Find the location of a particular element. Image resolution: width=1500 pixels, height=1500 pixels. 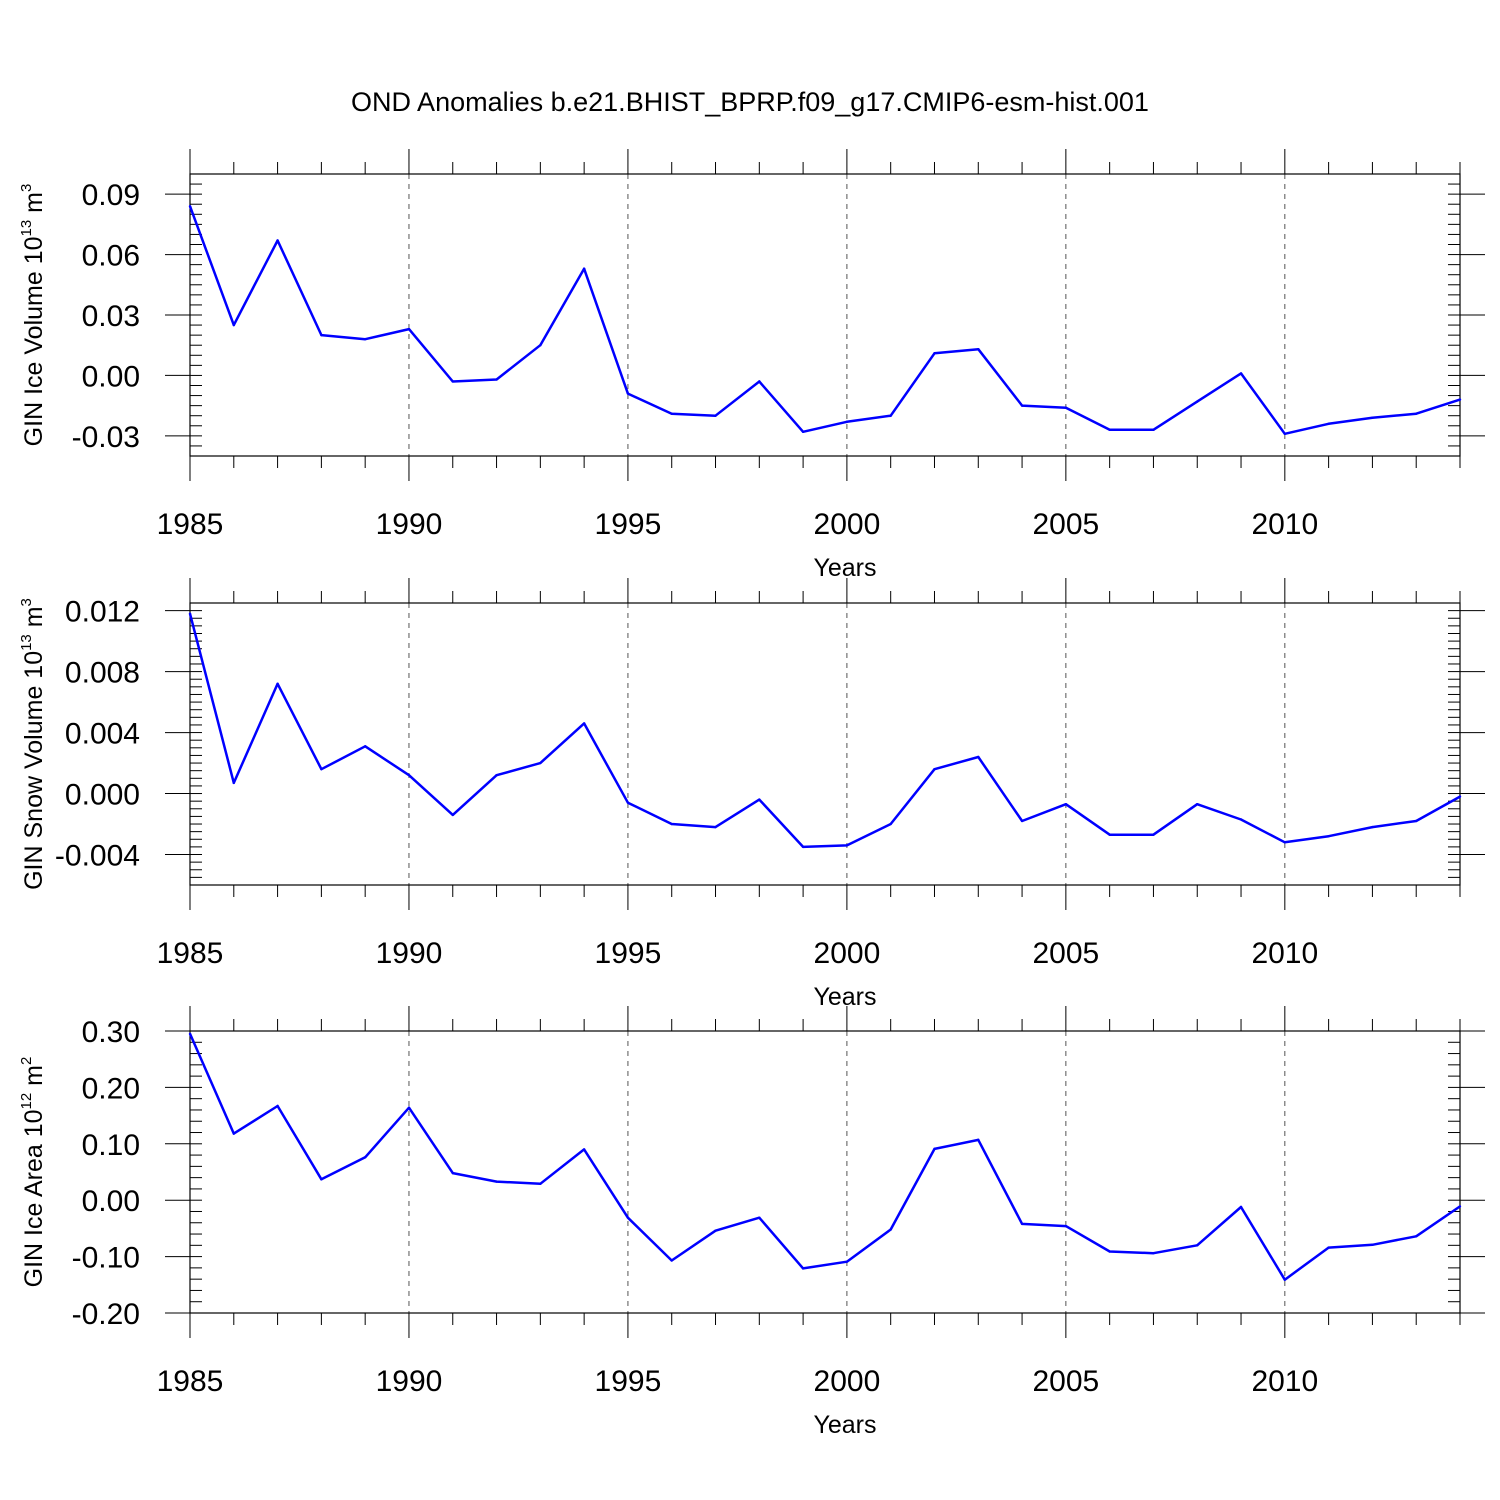

x-tick-label: 1985 is located at coordinates (190, 524).